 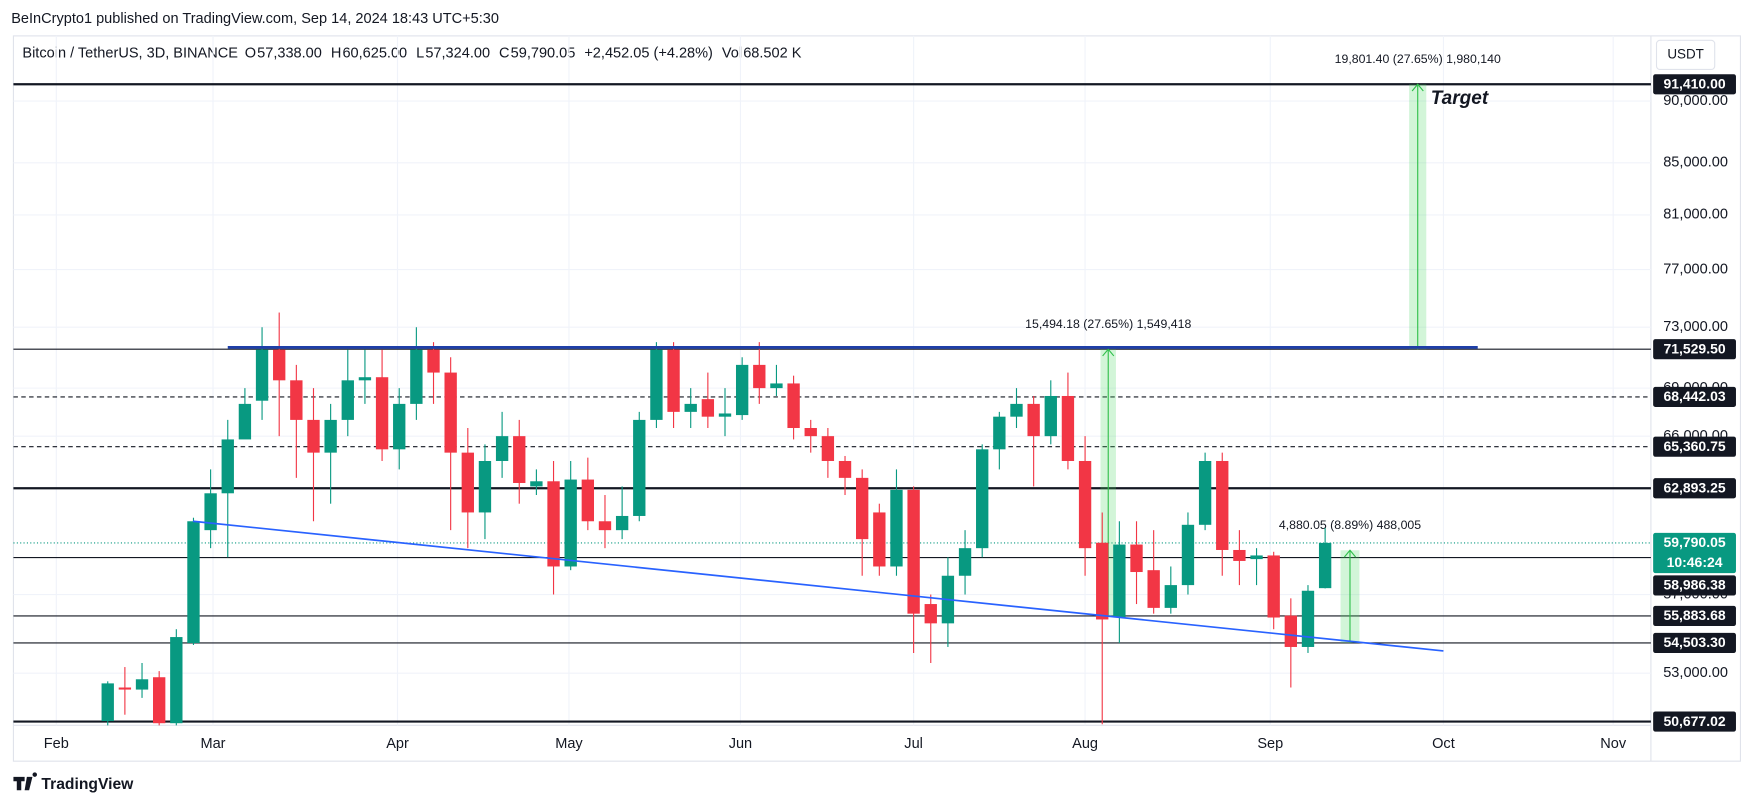 What do you see at coordinates (740, 744) in the screenshot?
I see `x-tick-label: Jun` at bounding box center [740, 744].